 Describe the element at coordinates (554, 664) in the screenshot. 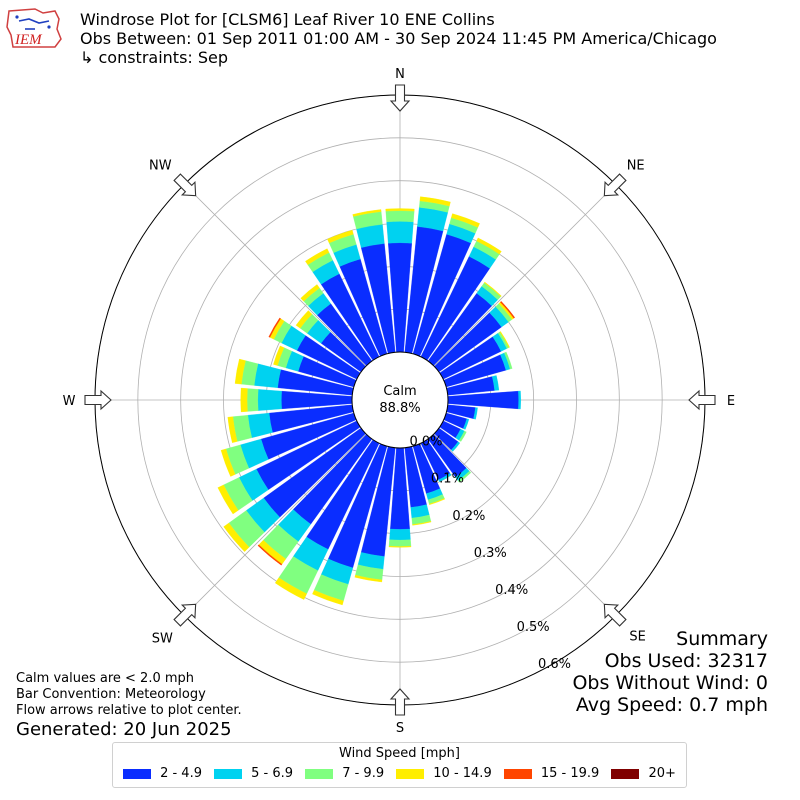

I see `radial-tick-label: 0.6%` at that location.